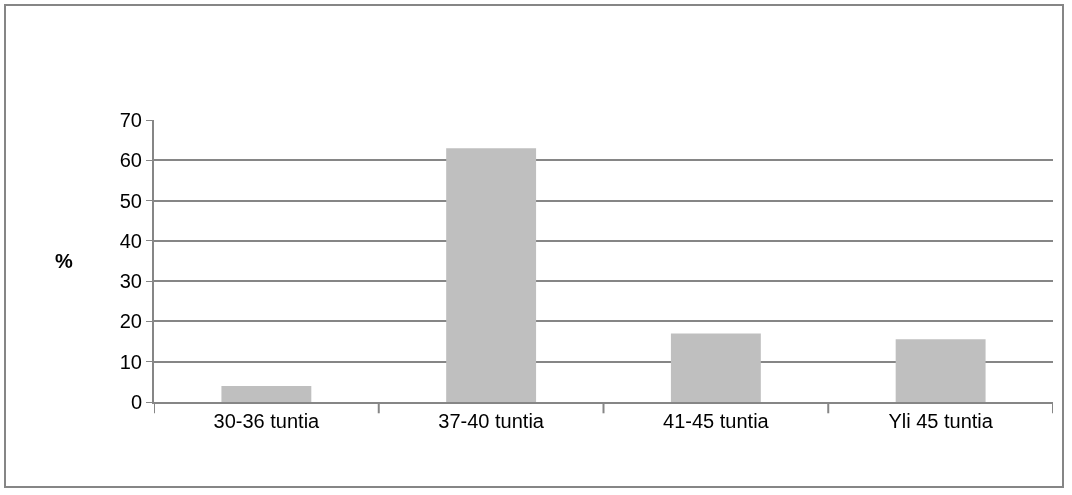 The width and height of the screenshot is (1072, 495). I want to click on y-tick-label: 10, so click(130, 361).